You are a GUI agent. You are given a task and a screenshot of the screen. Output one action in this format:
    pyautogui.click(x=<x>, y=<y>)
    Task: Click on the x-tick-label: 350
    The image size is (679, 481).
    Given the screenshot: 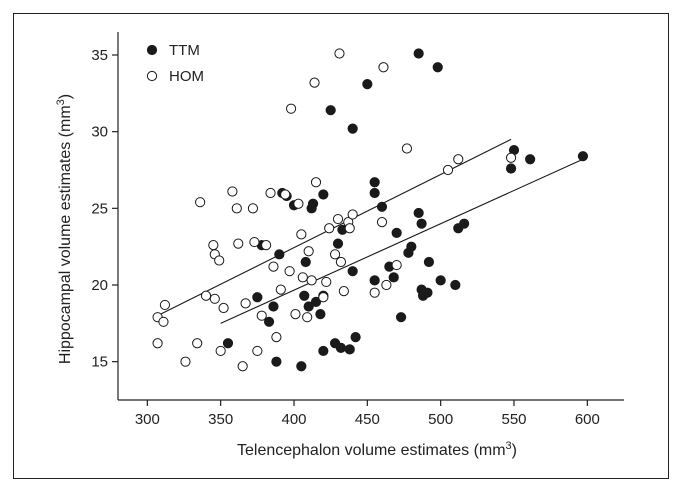 What is the action you would take?
    pyautogui.click(x=220, y=419)
    